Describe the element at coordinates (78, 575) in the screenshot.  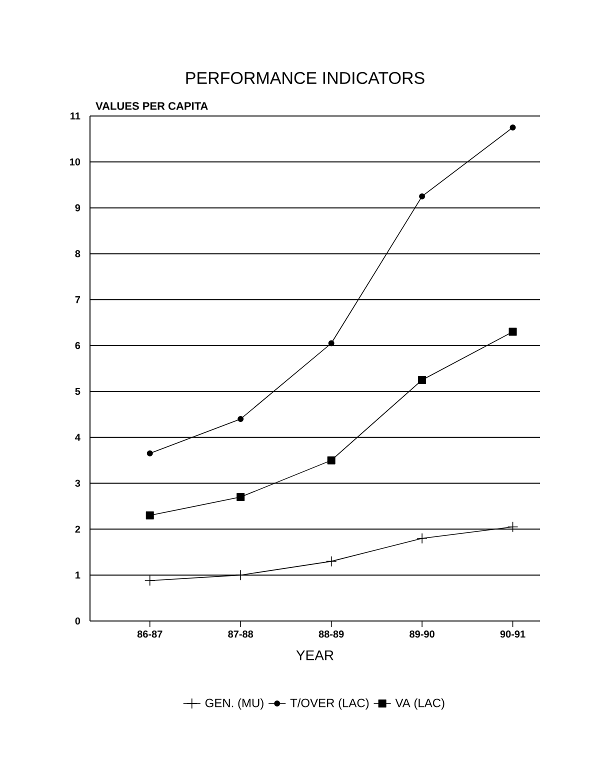
I see `y-tick-label: 1` at that location.